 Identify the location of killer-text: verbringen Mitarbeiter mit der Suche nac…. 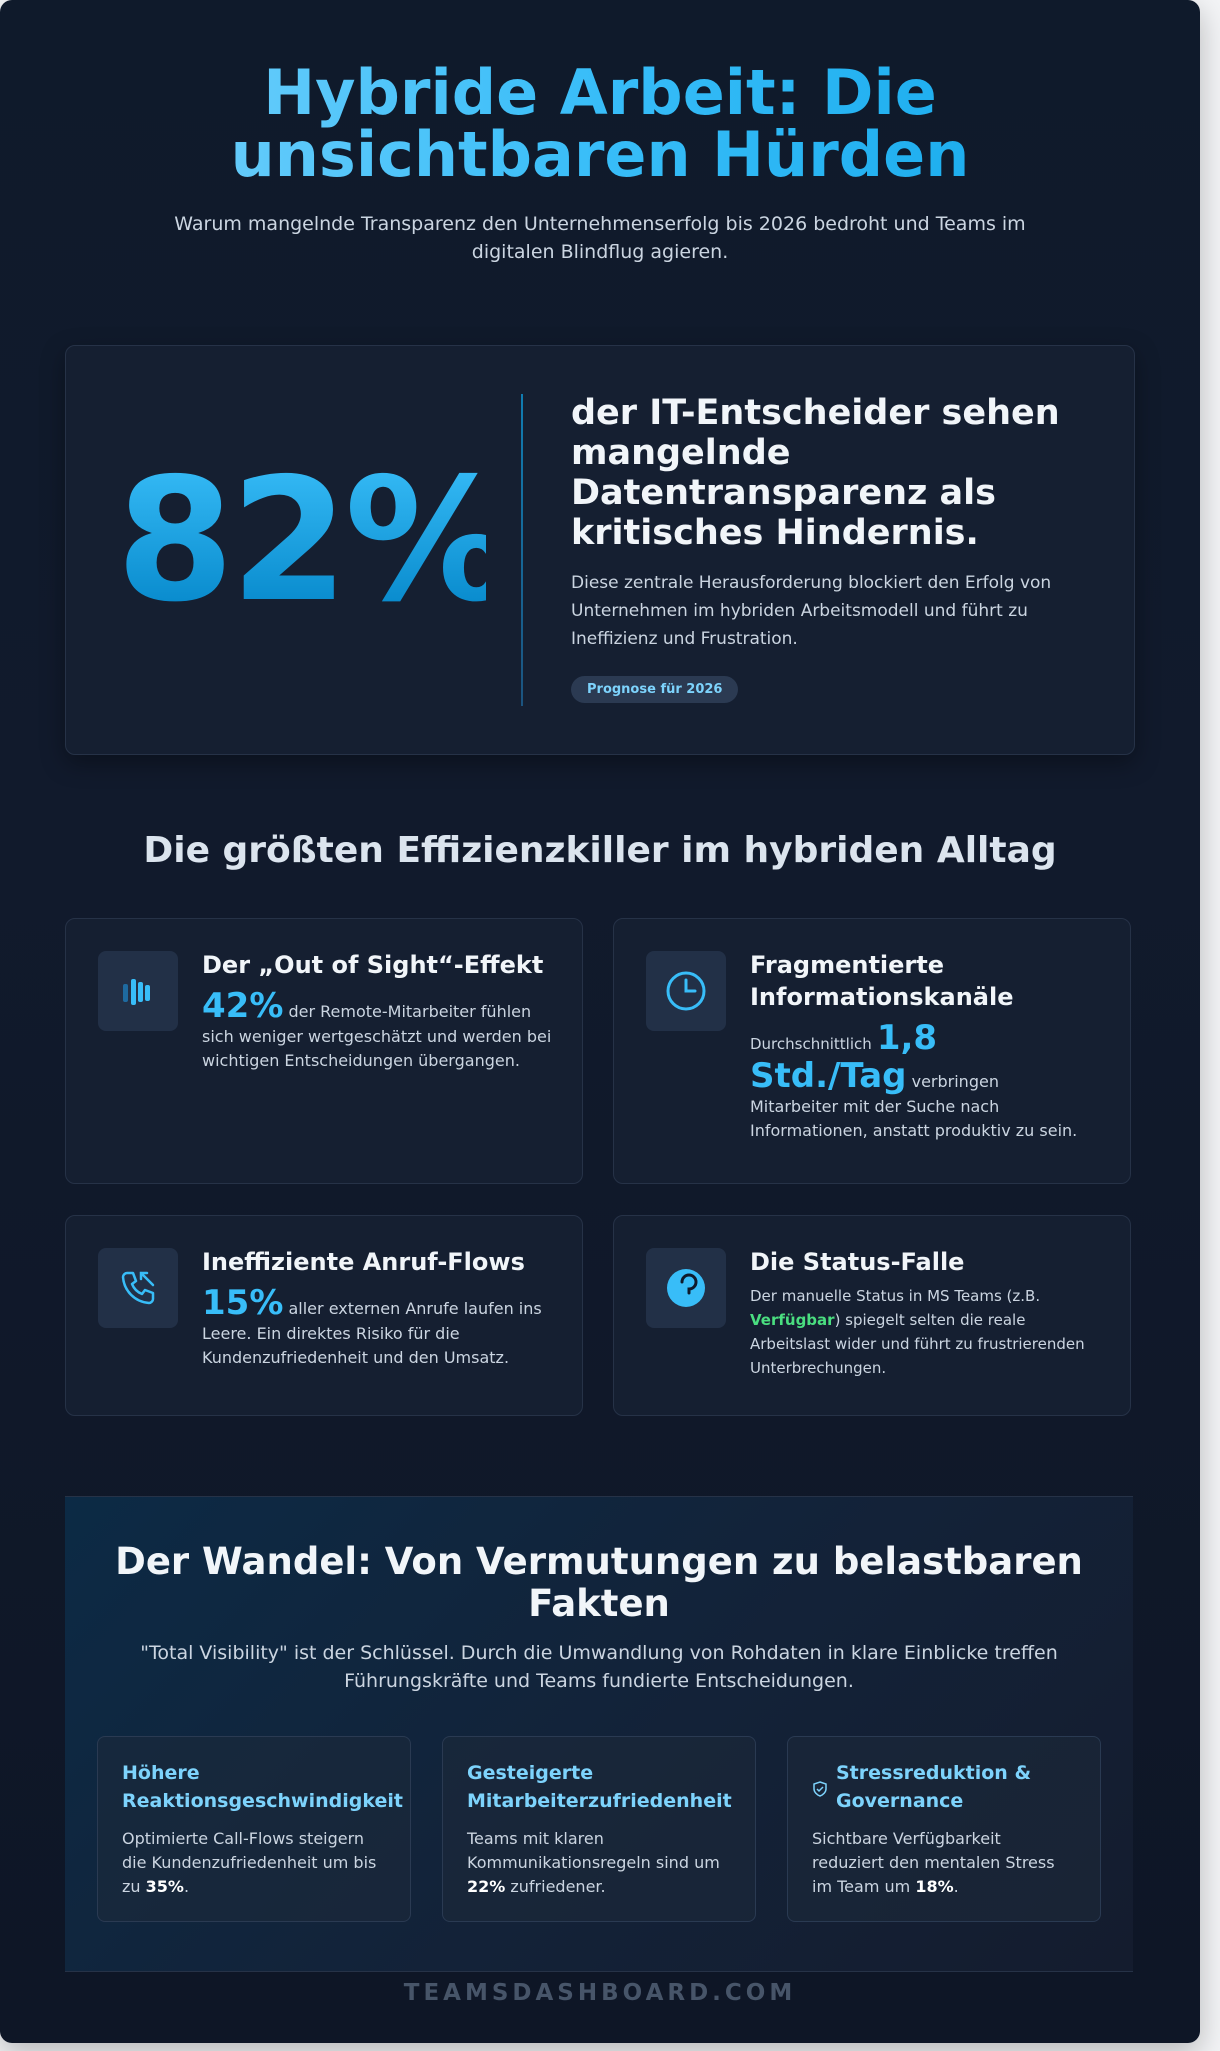
(914, 1106).